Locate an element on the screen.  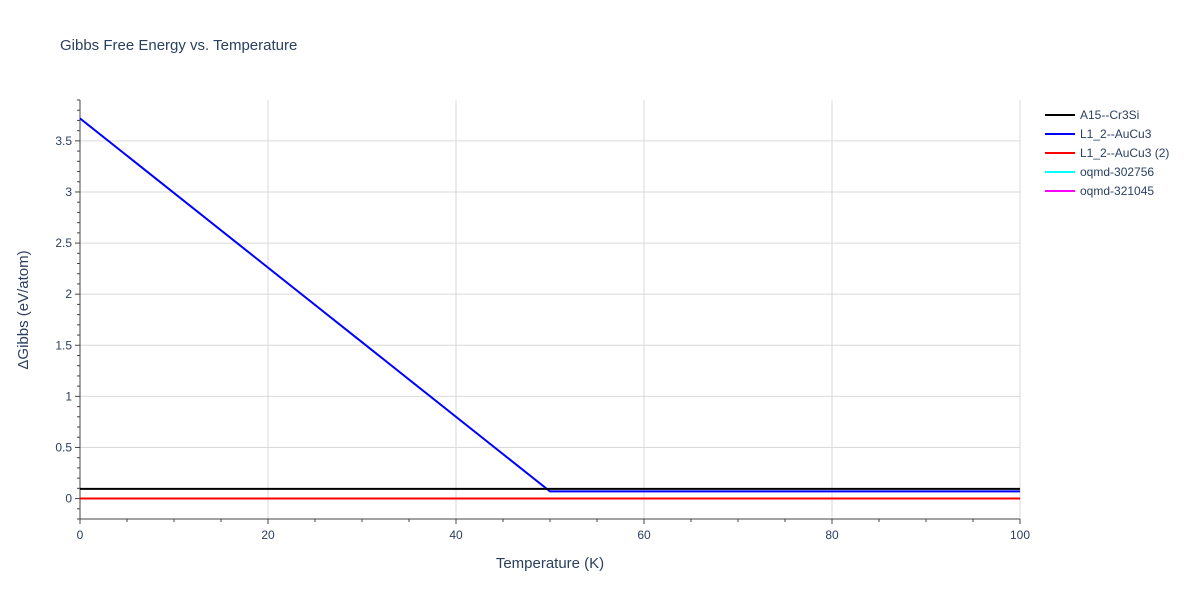
legend-label: A15--Cr3Si is located at coordinates (1109, 115).